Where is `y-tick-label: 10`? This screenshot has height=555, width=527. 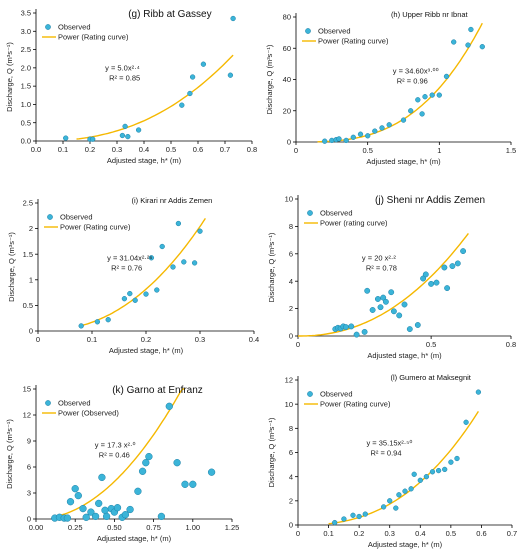 y-tick-label: 10 is located at coordinates (289, 199).